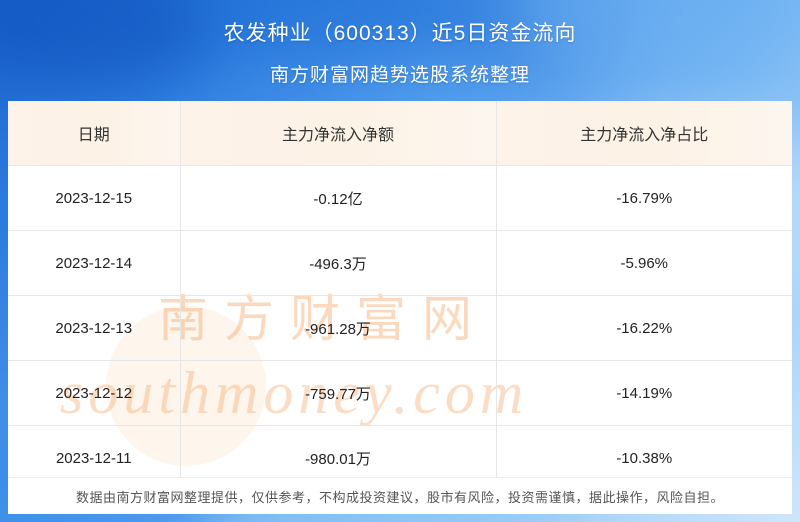 This screenshot has height=522, width=800. I want to click on column-header-date: 日期, so click(94, 133).